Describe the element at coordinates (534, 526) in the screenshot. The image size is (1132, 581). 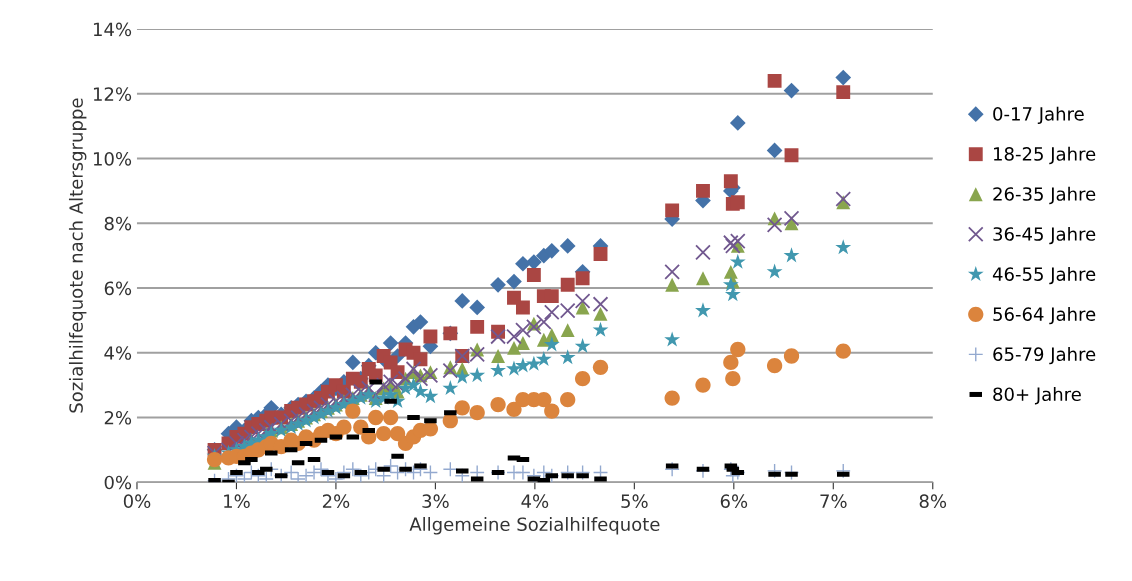
I see `x-axis-title: Allgemeine Sozialhilfequote` at that location.